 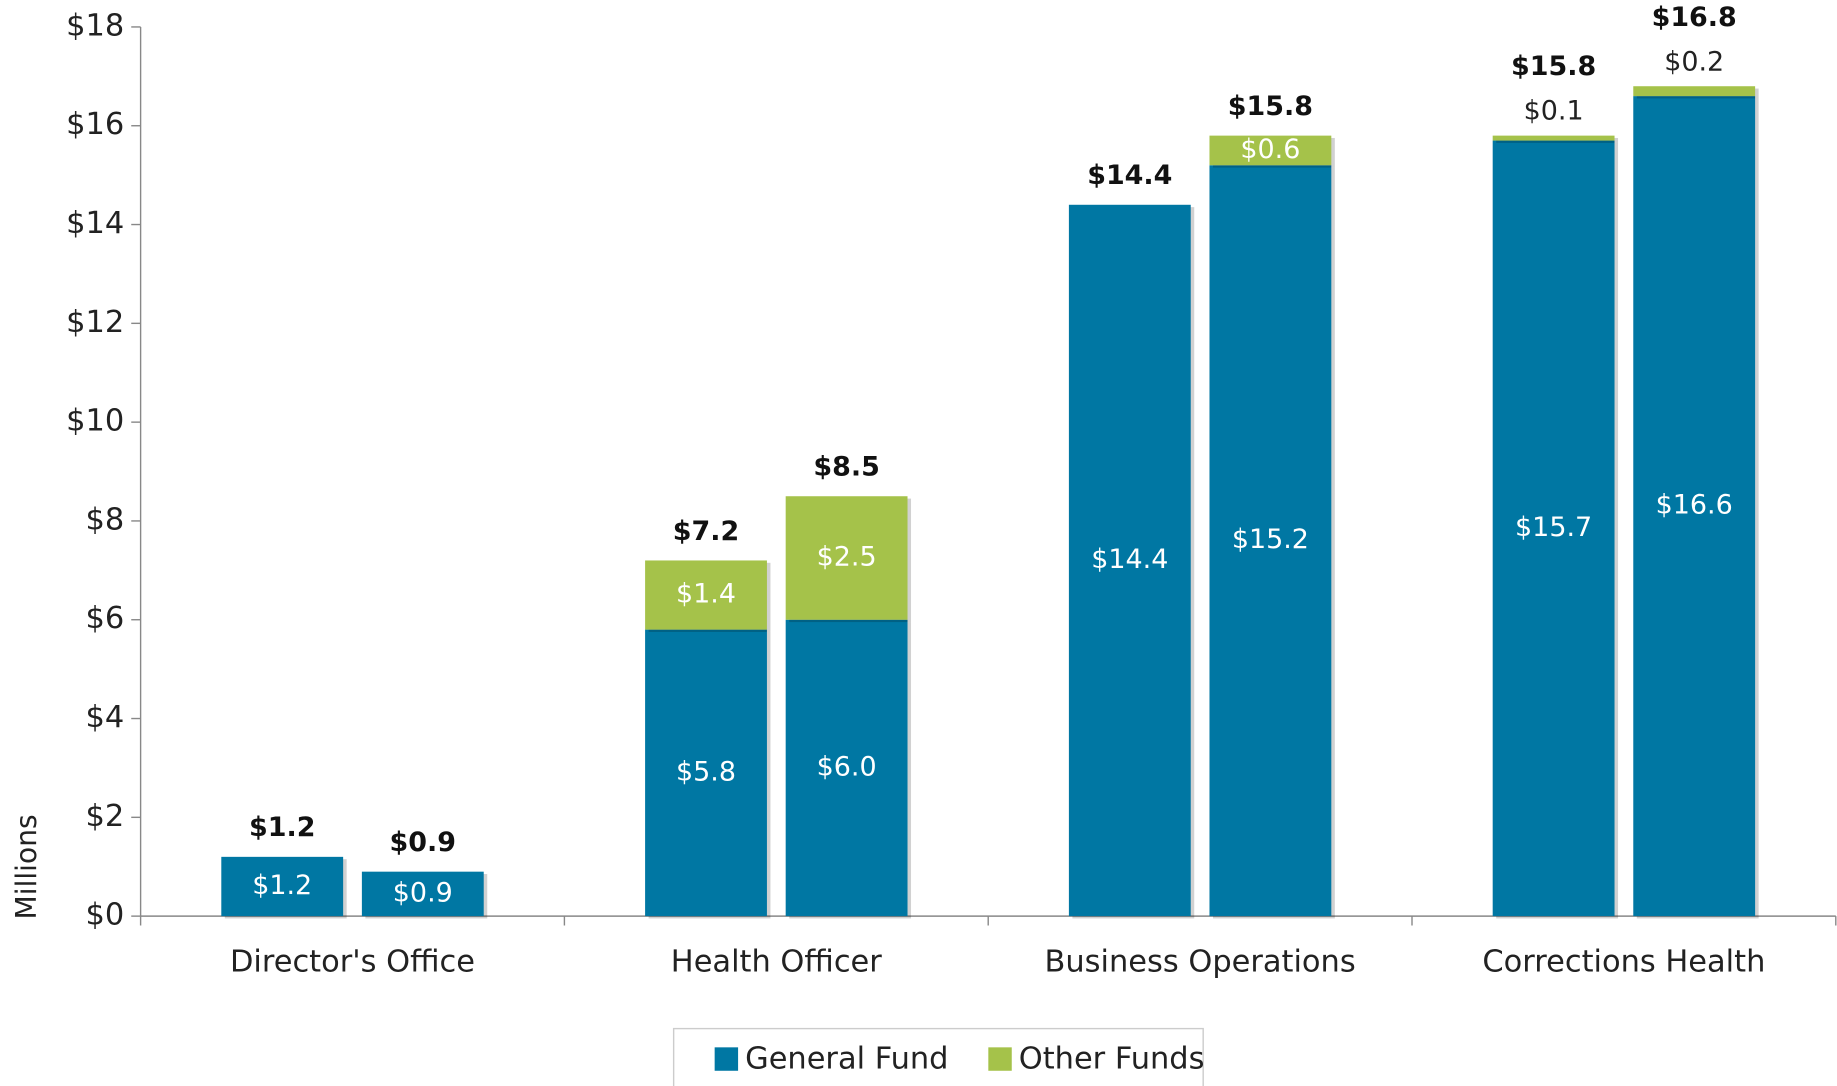 I want to click on y-tick-label: $8, so click(x=104, y=519).